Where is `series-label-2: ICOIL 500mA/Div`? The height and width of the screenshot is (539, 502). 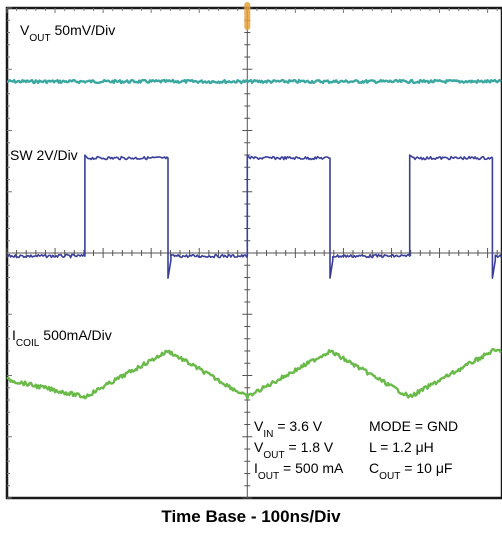
series-label-2: ICOIL 500mA/Div is located at coordinates (62, 338).